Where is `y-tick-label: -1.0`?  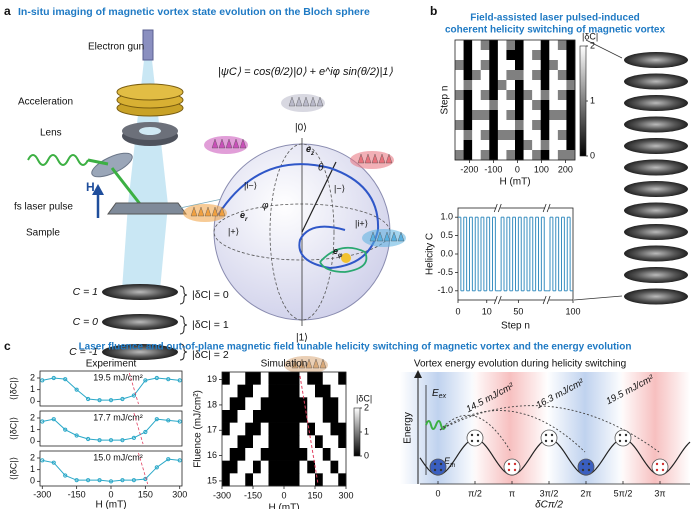 y-tick-label: -1.0 is located at coordinates (445, 290).